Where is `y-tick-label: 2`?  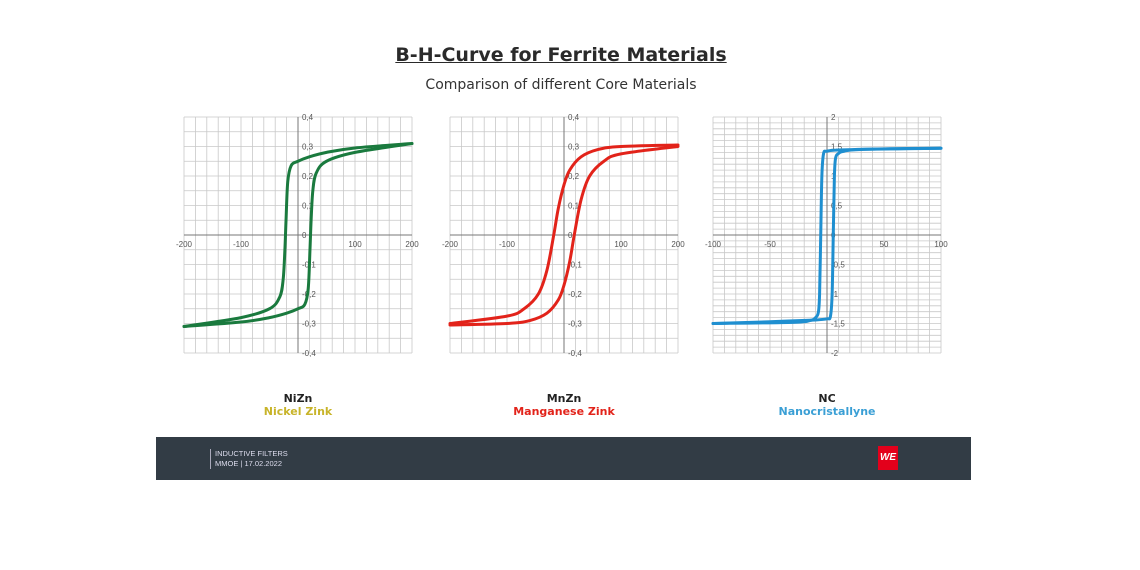
y-tick-label: 2 is located at coordinates (833, 117).